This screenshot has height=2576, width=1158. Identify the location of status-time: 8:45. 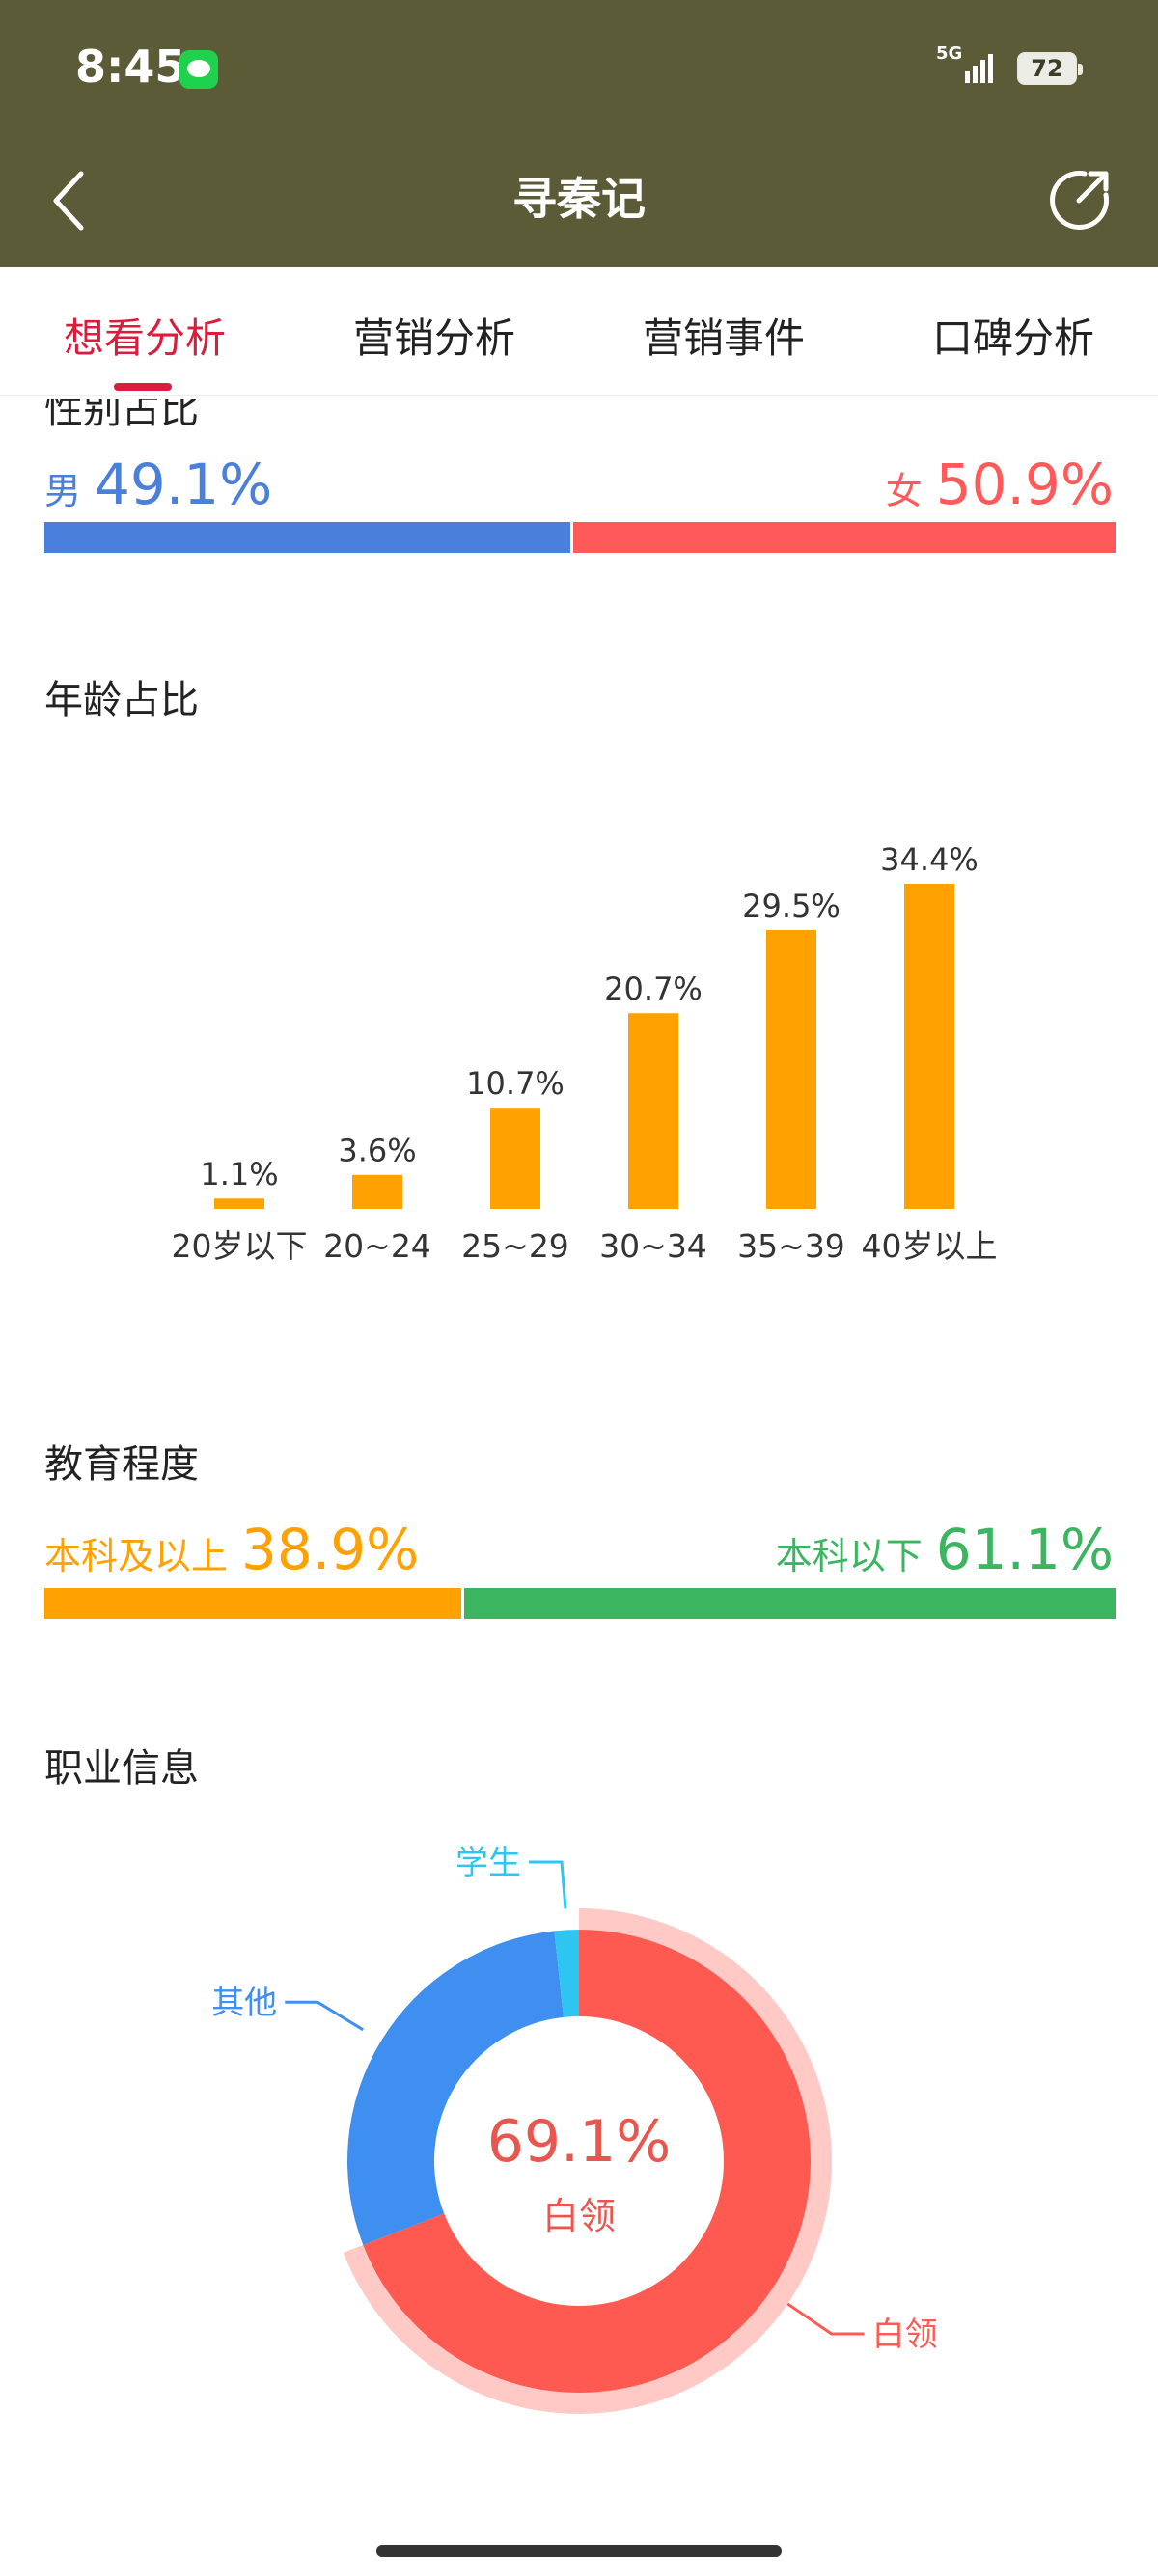
(130, 67).